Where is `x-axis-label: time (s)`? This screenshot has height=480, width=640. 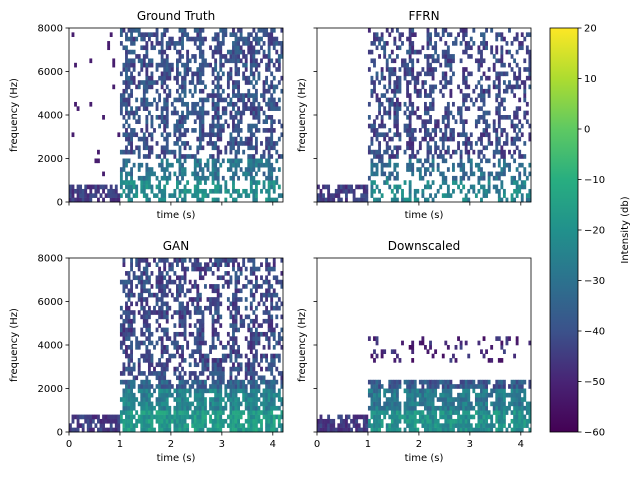 x-axis-label: time (s) is located at coordinates (176, 458).